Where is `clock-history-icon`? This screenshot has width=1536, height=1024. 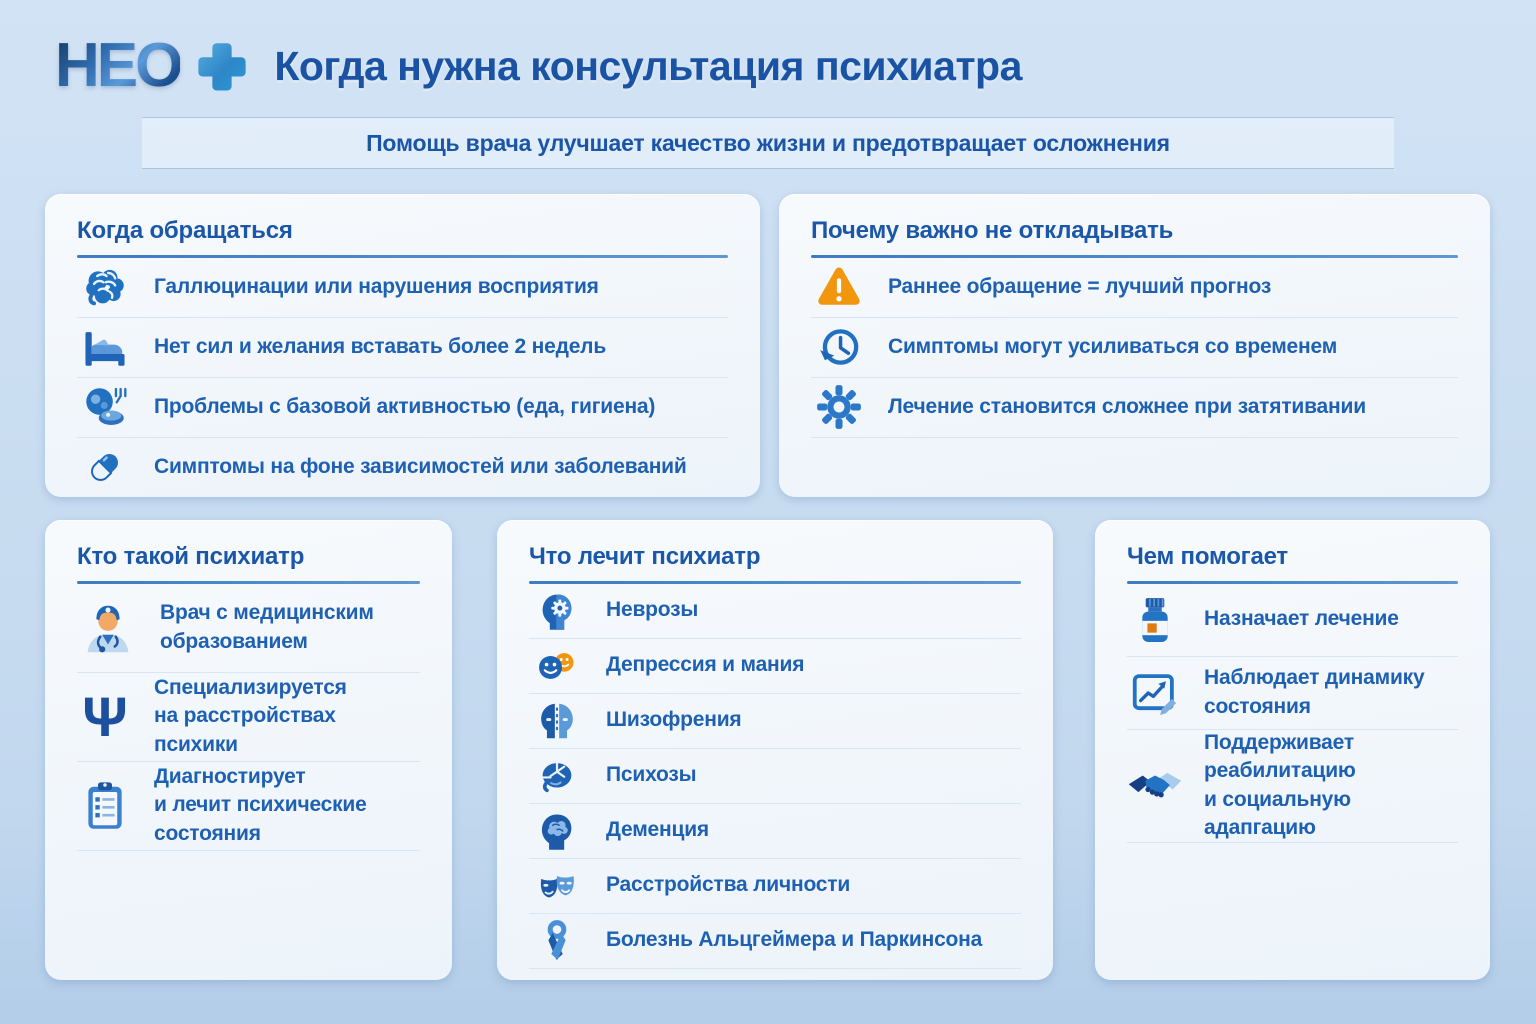 clock-history-icon is located at coordinates (839, 347).